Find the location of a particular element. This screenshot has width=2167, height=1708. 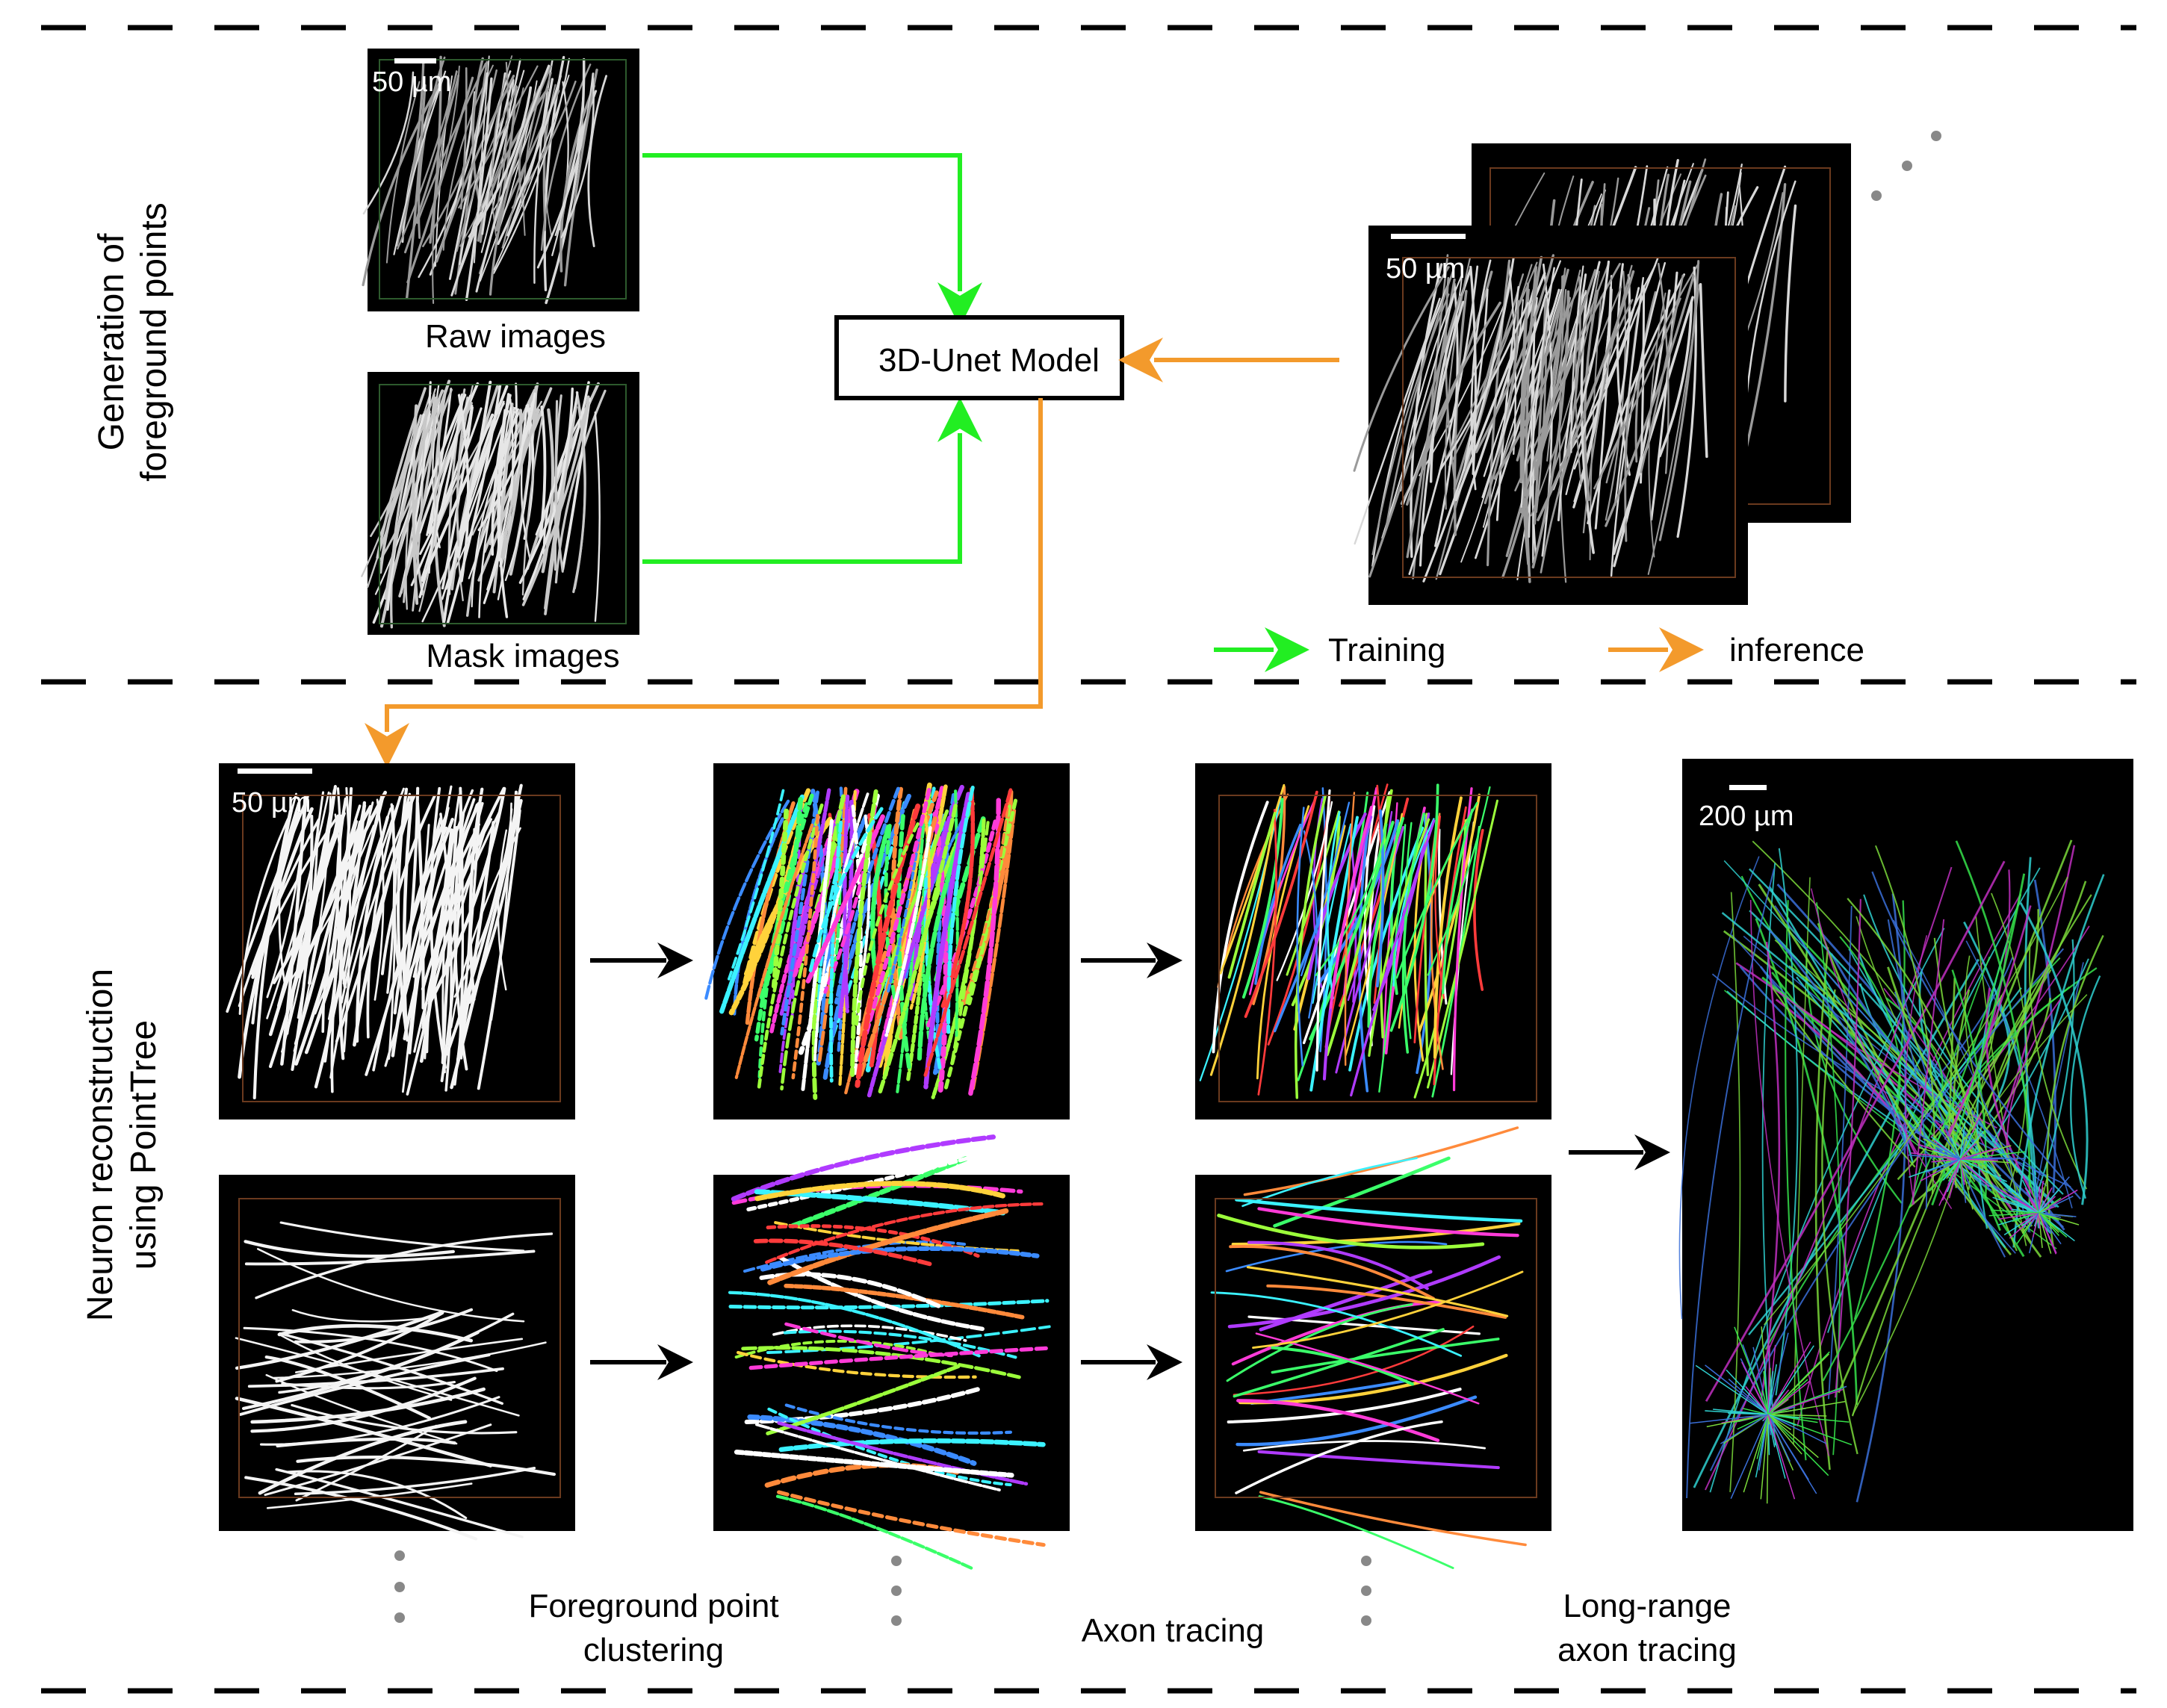

model-label: 3D-Unet Model is located at coordinates (989, 361).